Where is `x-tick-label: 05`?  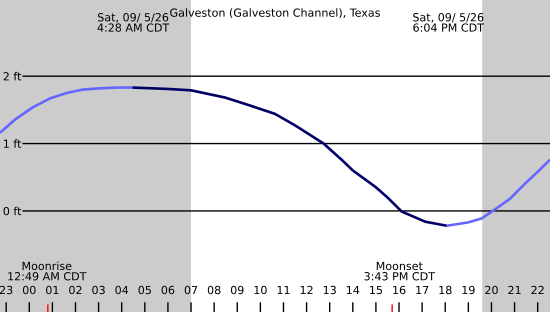 x-tick-label: 05 is located at coordinates (144, 290).